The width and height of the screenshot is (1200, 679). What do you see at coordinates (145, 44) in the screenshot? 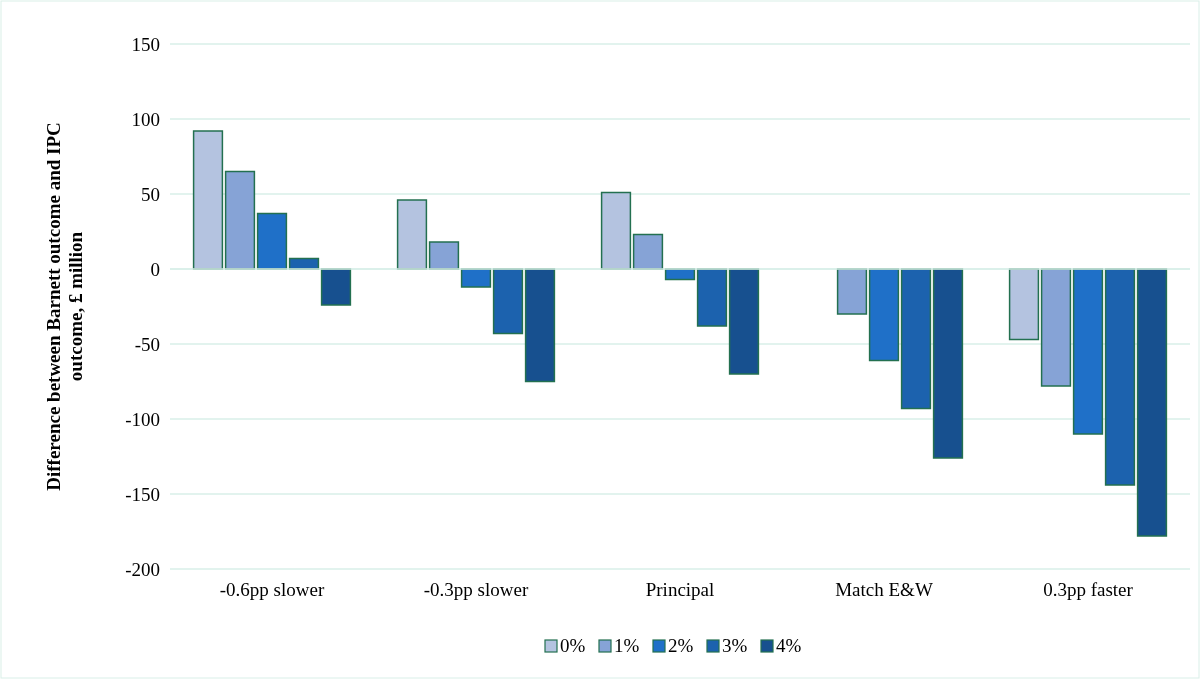
I see `y-tick-label: 150` at bounding box center [145, 44].